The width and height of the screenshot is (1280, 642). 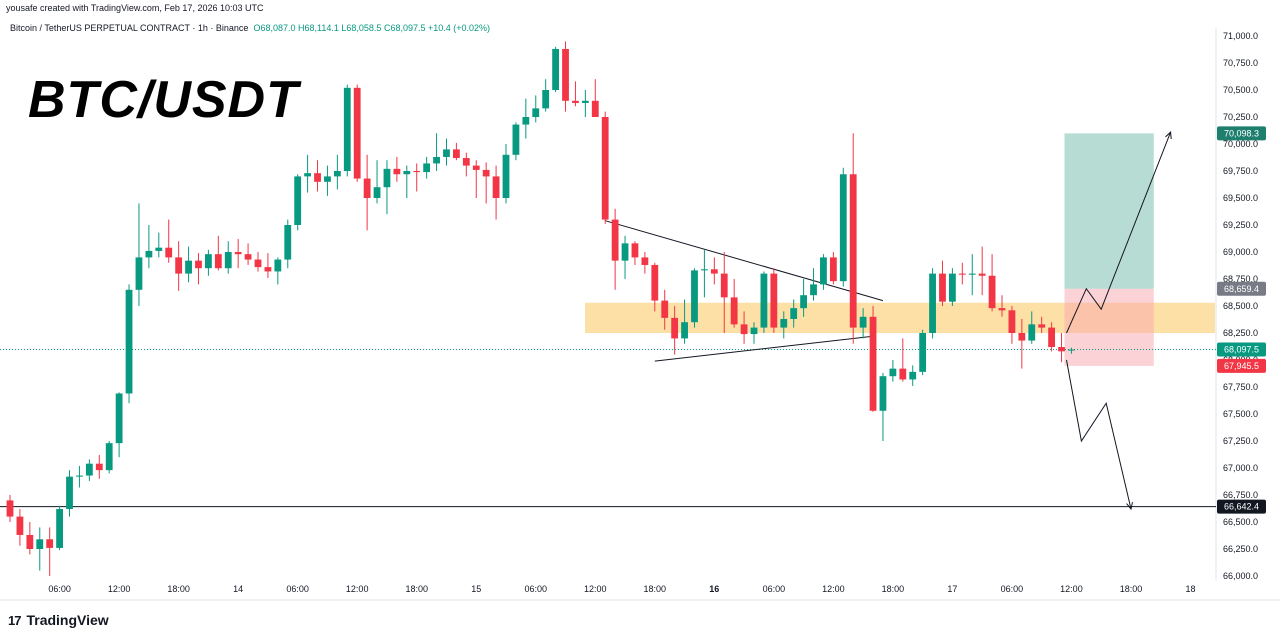 What do you see at coordinates (1241, 133) in the screenshot?
I see `price-tag-target-label: 70,098.3` at bounding box center [1241, 133].